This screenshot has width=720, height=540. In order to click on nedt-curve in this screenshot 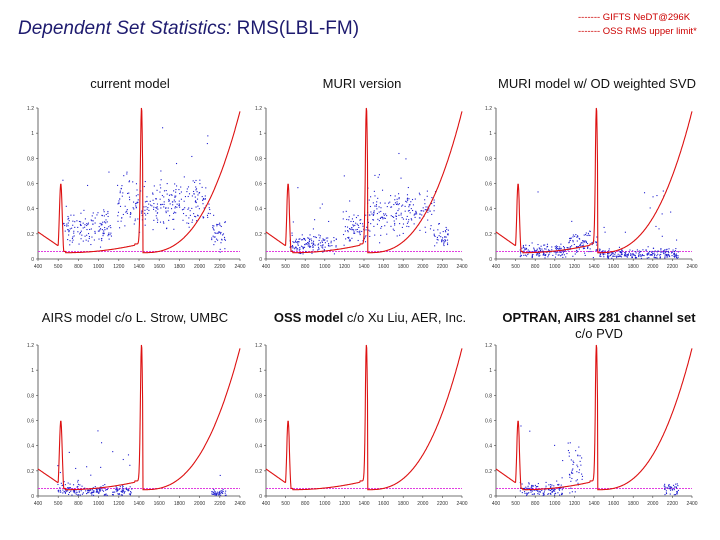, I will do `click(364, 417)`.